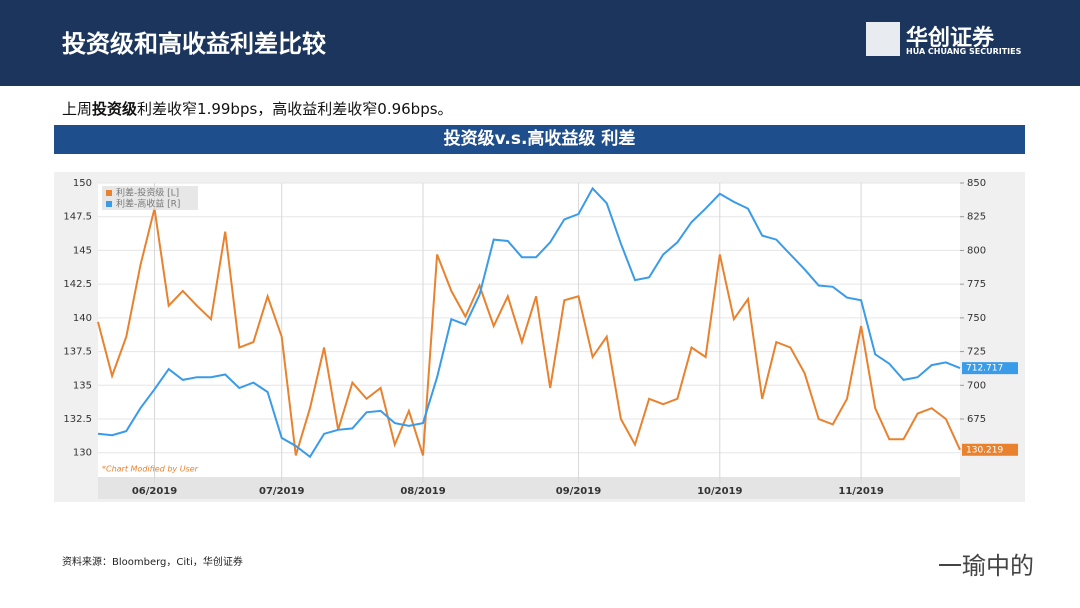 The height and width of the screenshot is (608, 1080). I want to click on legend-box, so click(150, 198).